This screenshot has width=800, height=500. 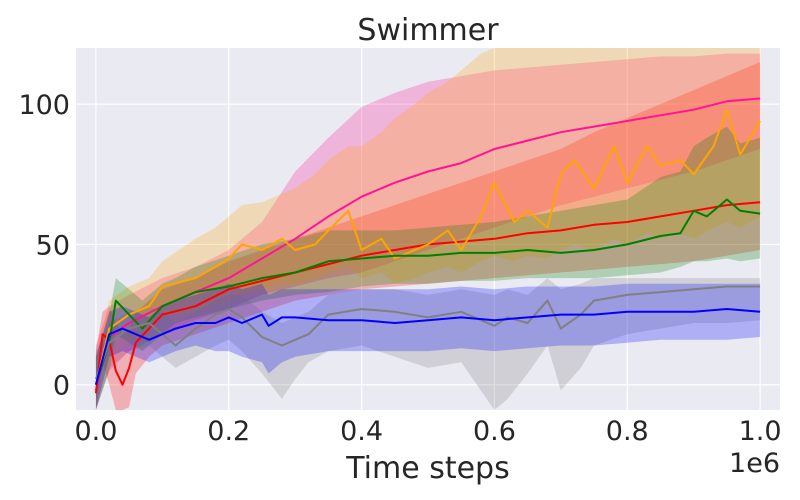 I want to click on x-tick-label: 0.8, so click(x=627, y=431).